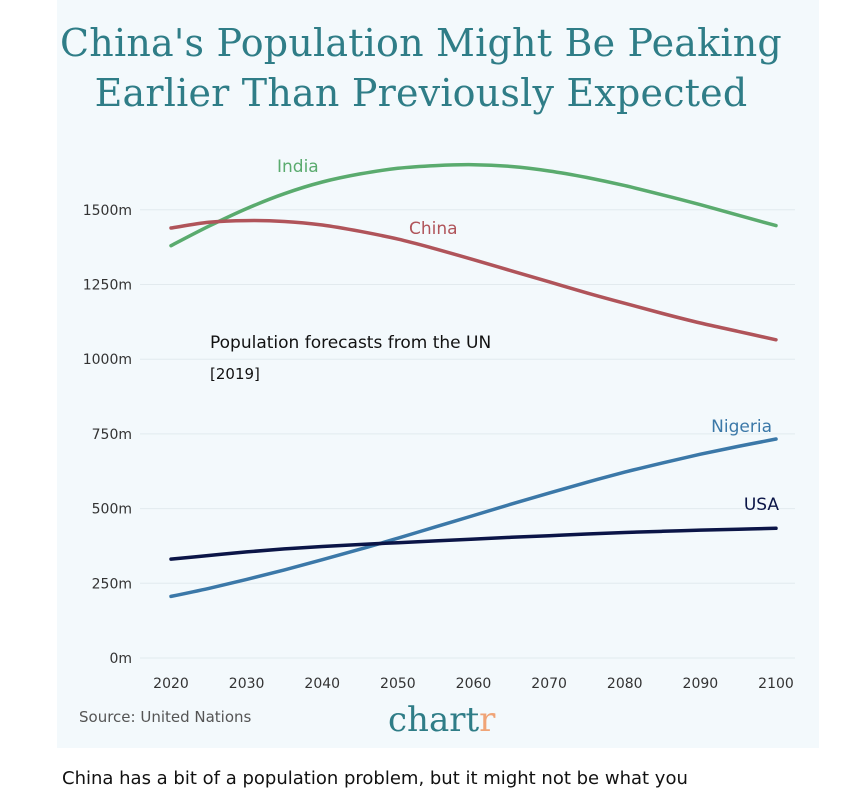 The width and height of the screenshot is (842, 789). What do you see at coordinates (473, 518) in the screenshot?
I see `series-line-nigeria` at bounding box center [473, 518].